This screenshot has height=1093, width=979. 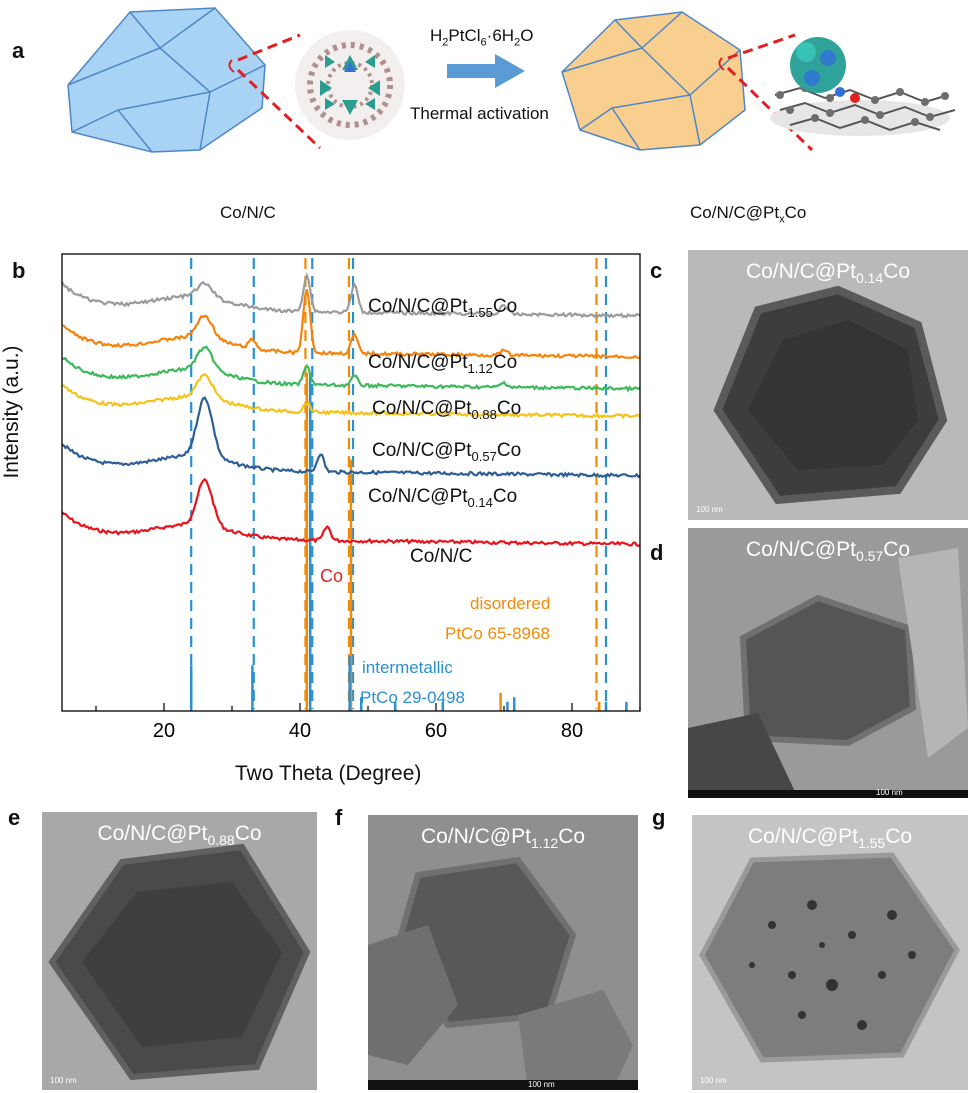 What do you see at coordinates (18, 50) in the screenshot?
I see `panel-label-a: a` at bounding box center [18, 50].